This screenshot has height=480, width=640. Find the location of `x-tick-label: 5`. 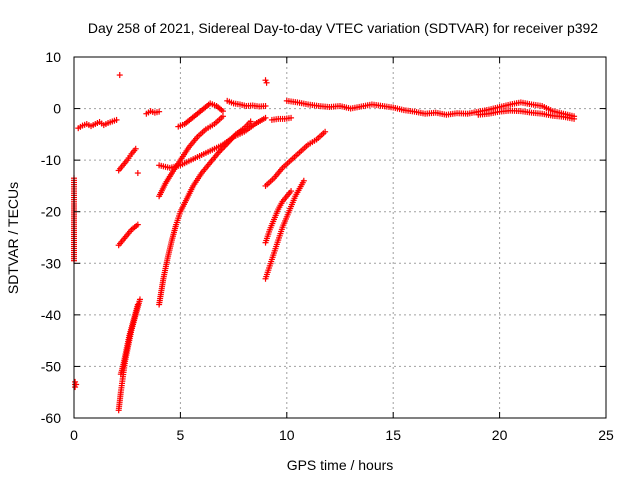

x-tick-label: 5 is located at coordinates (181, 435).